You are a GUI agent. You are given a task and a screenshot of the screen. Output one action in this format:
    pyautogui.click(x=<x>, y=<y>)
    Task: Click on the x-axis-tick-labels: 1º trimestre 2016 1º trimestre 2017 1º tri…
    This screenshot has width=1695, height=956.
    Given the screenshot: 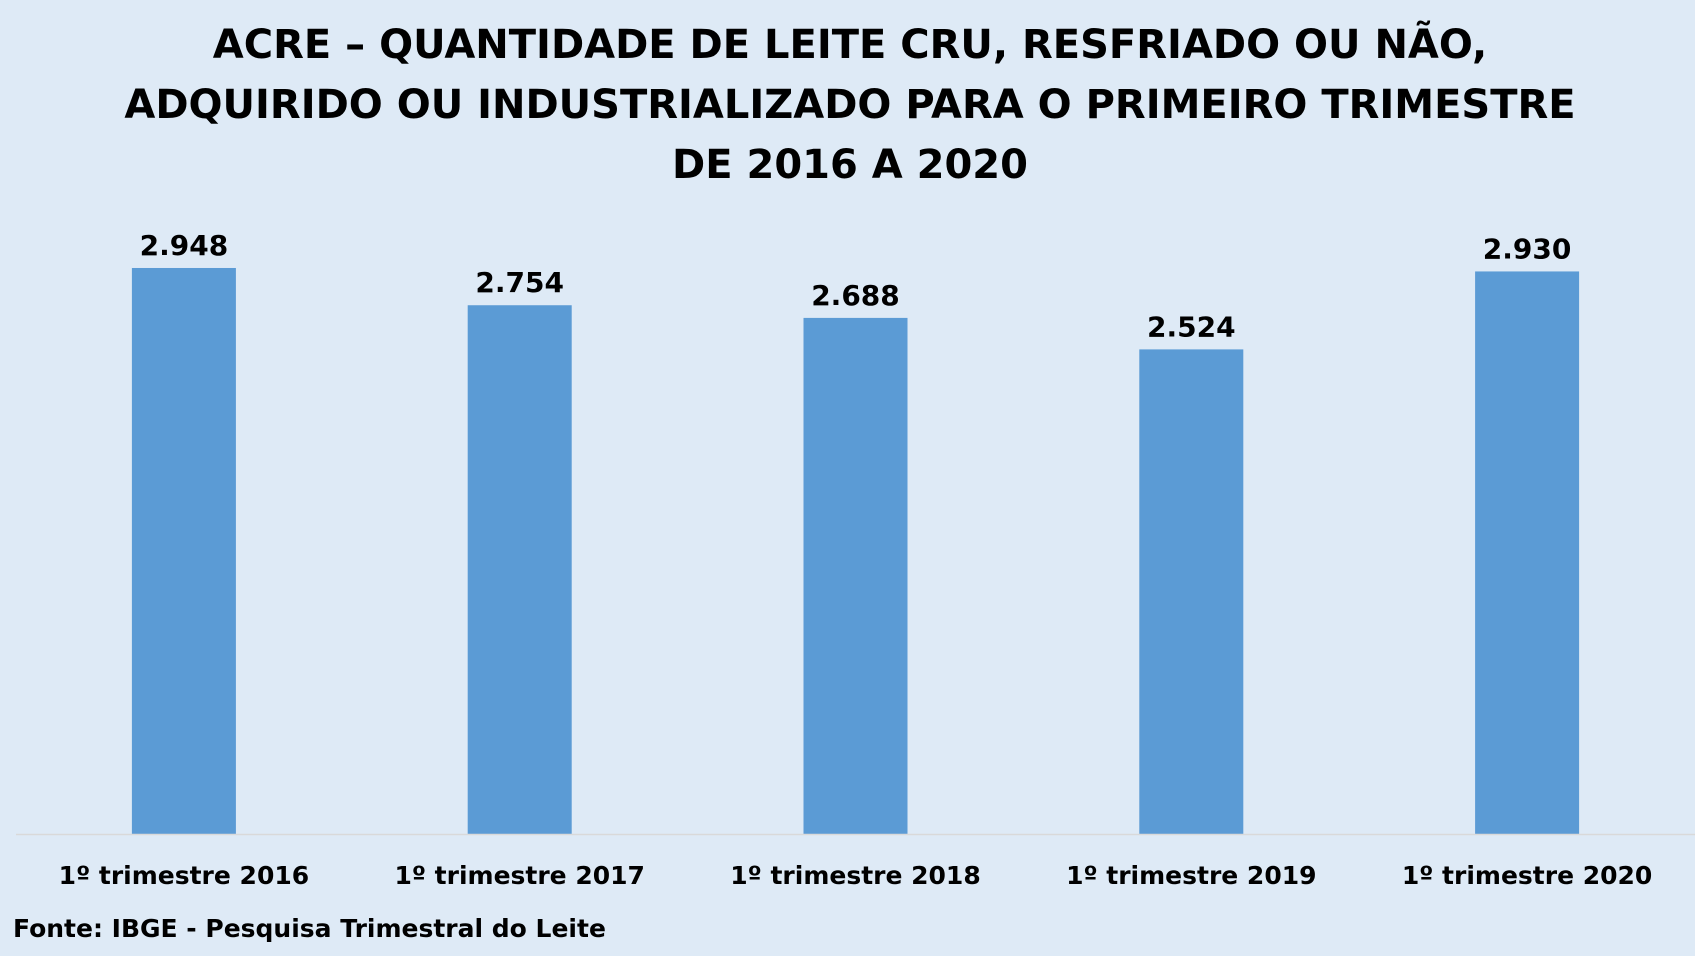 What is the action you would take?
    pyautogui.click(x=856, y=875)
    